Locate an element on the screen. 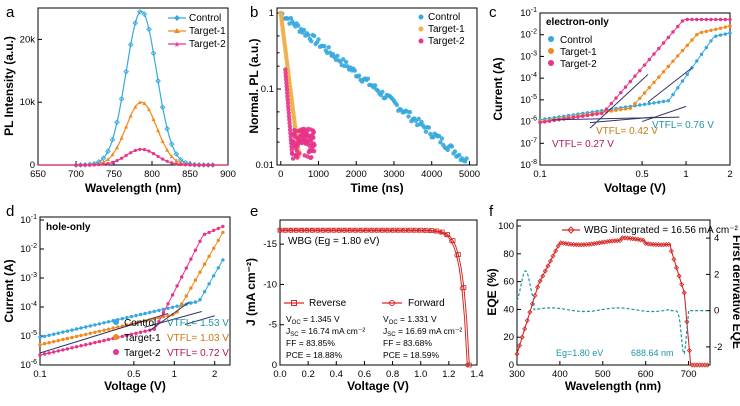 This screenshot has width=740, height=406. panel-f-ylabel: EQE (%) is located at coordinates (492, 291).